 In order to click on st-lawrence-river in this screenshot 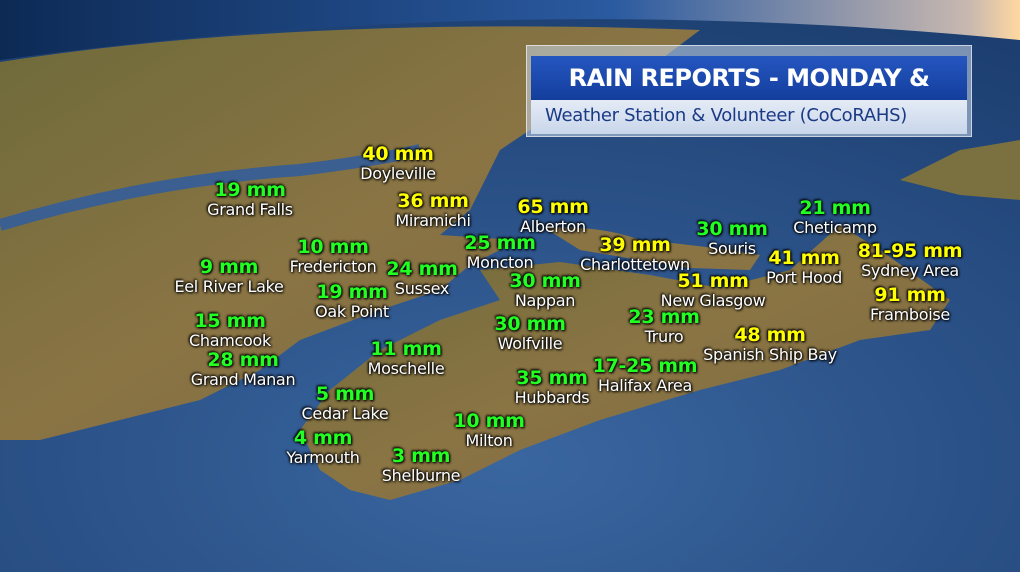, I will do `click(211, 187)`.